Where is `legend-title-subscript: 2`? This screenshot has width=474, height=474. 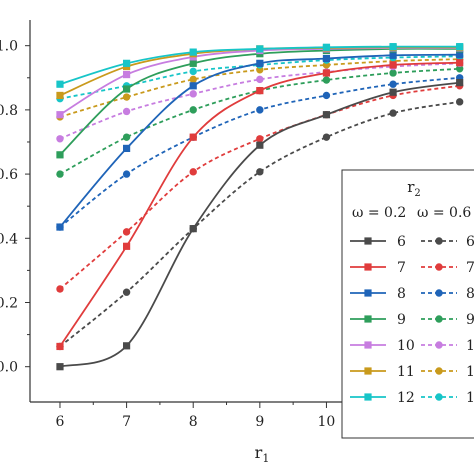
legend-title-subscript: 2 is located at coordinates (417, 193).